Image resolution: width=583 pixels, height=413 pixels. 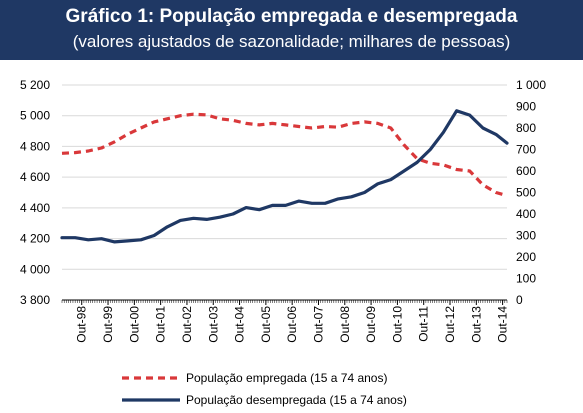 What do you see at coordinates (108, 324) in the screenshot?
I see `x-tick-label: Out-99` at bounding box center [108, 324].